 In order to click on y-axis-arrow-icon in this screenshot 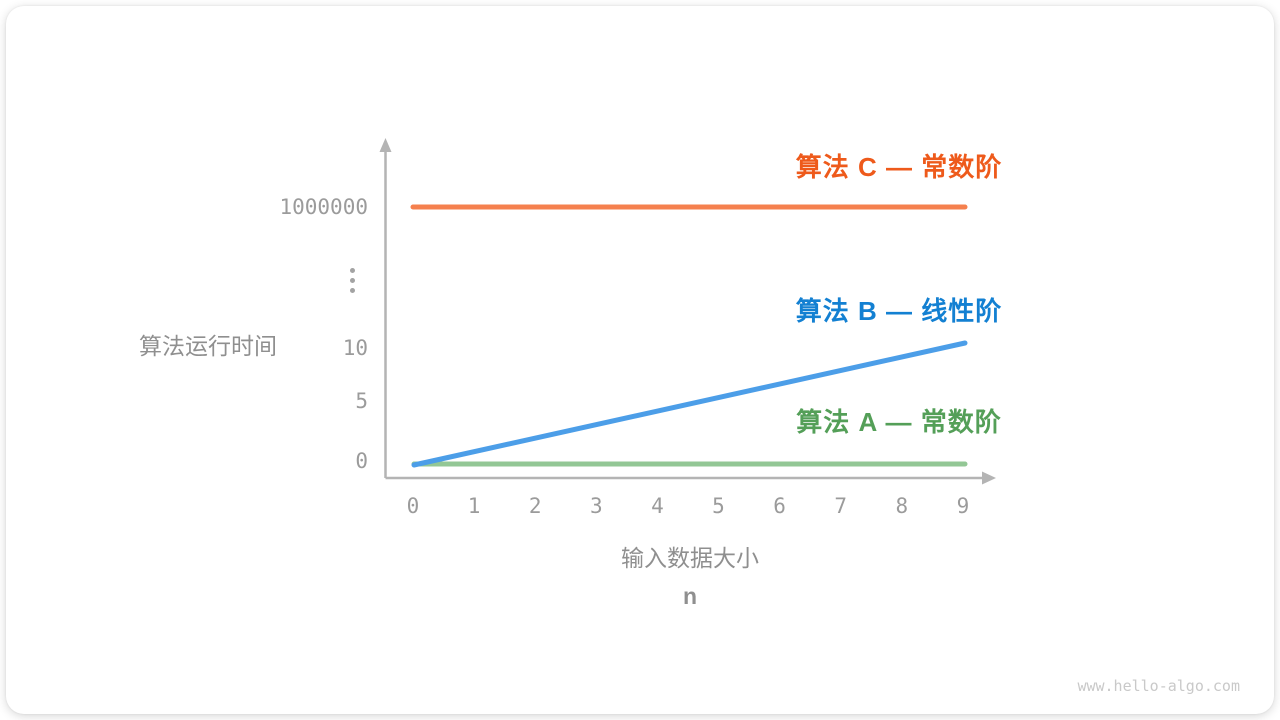, I will do `click(385, 145)`.